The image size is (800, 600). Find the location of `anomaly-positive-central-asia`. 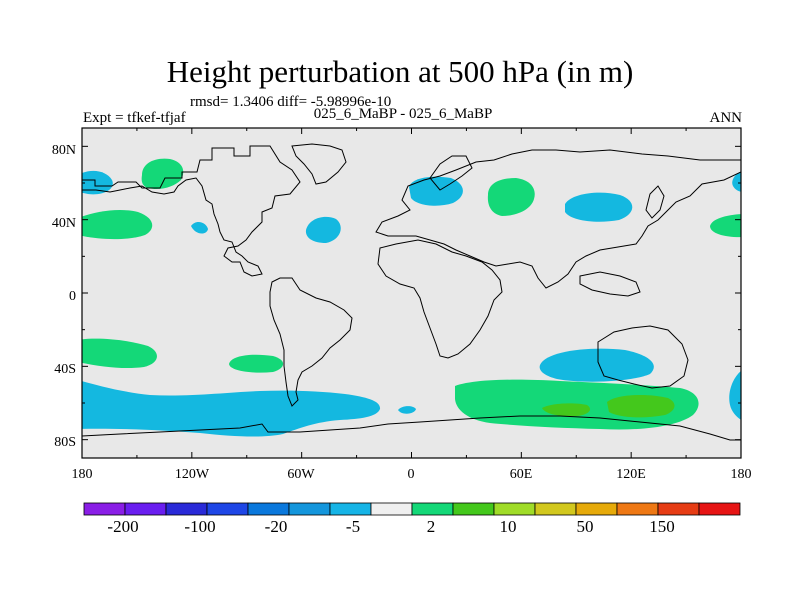

anomaly-positive-central-asia is located at coordinates (511, 197).